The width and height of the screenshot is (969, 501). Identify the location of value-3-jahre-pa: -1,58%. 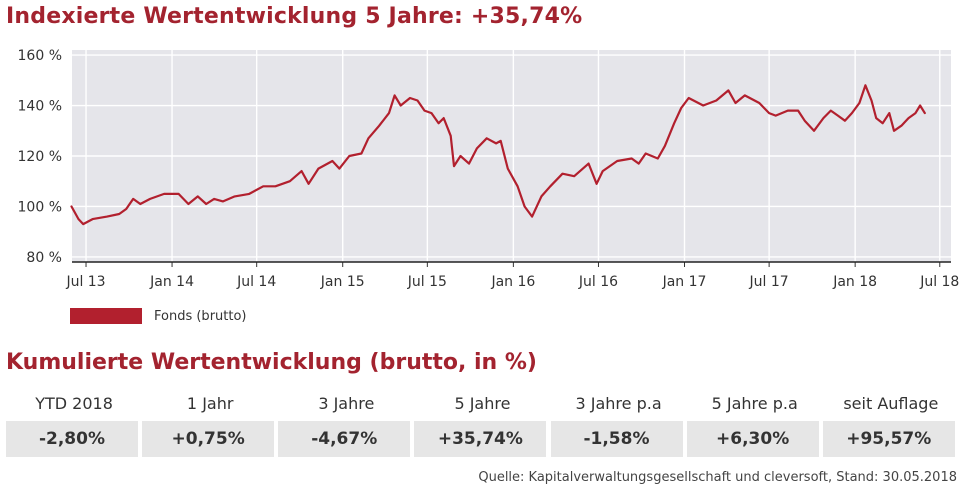
(616, 439).